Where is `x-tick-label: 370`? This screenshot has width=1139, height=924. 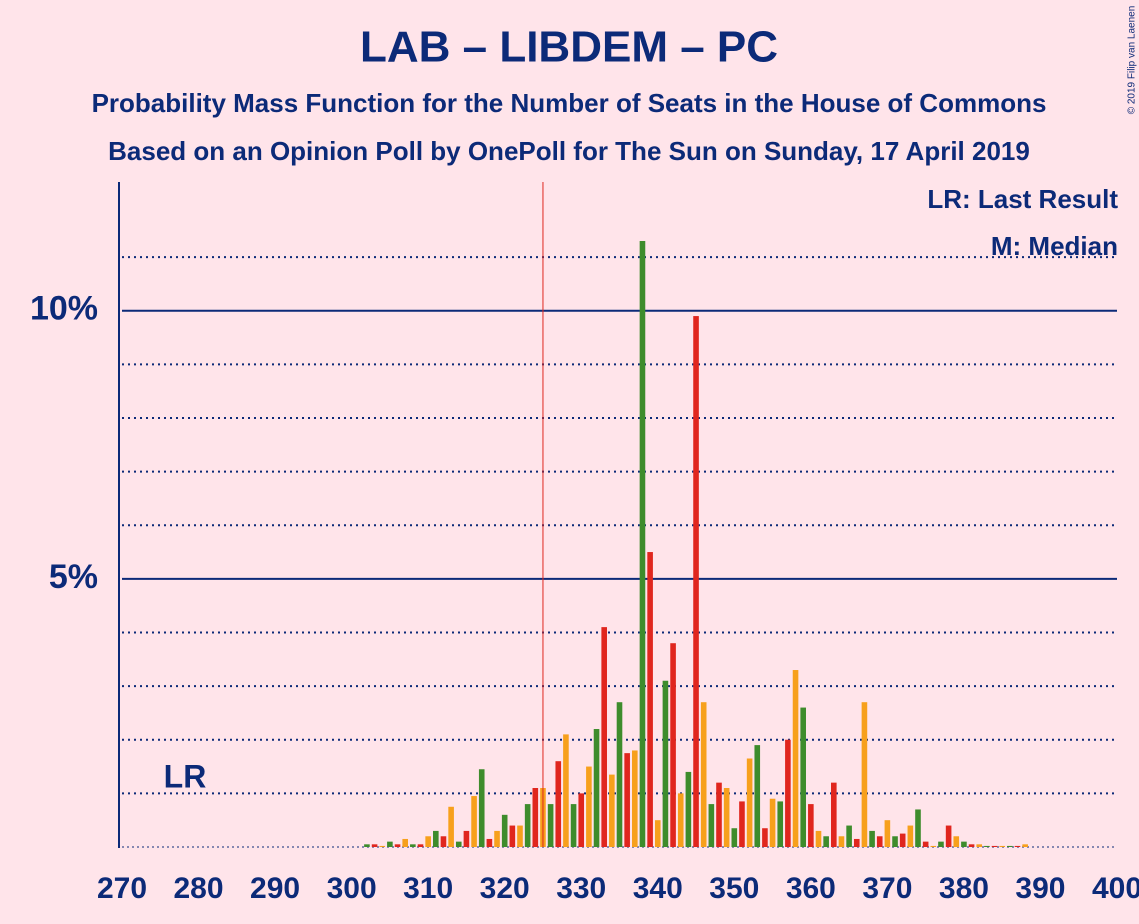 x-tick-label: 370 is located at coordinates (887, 888).